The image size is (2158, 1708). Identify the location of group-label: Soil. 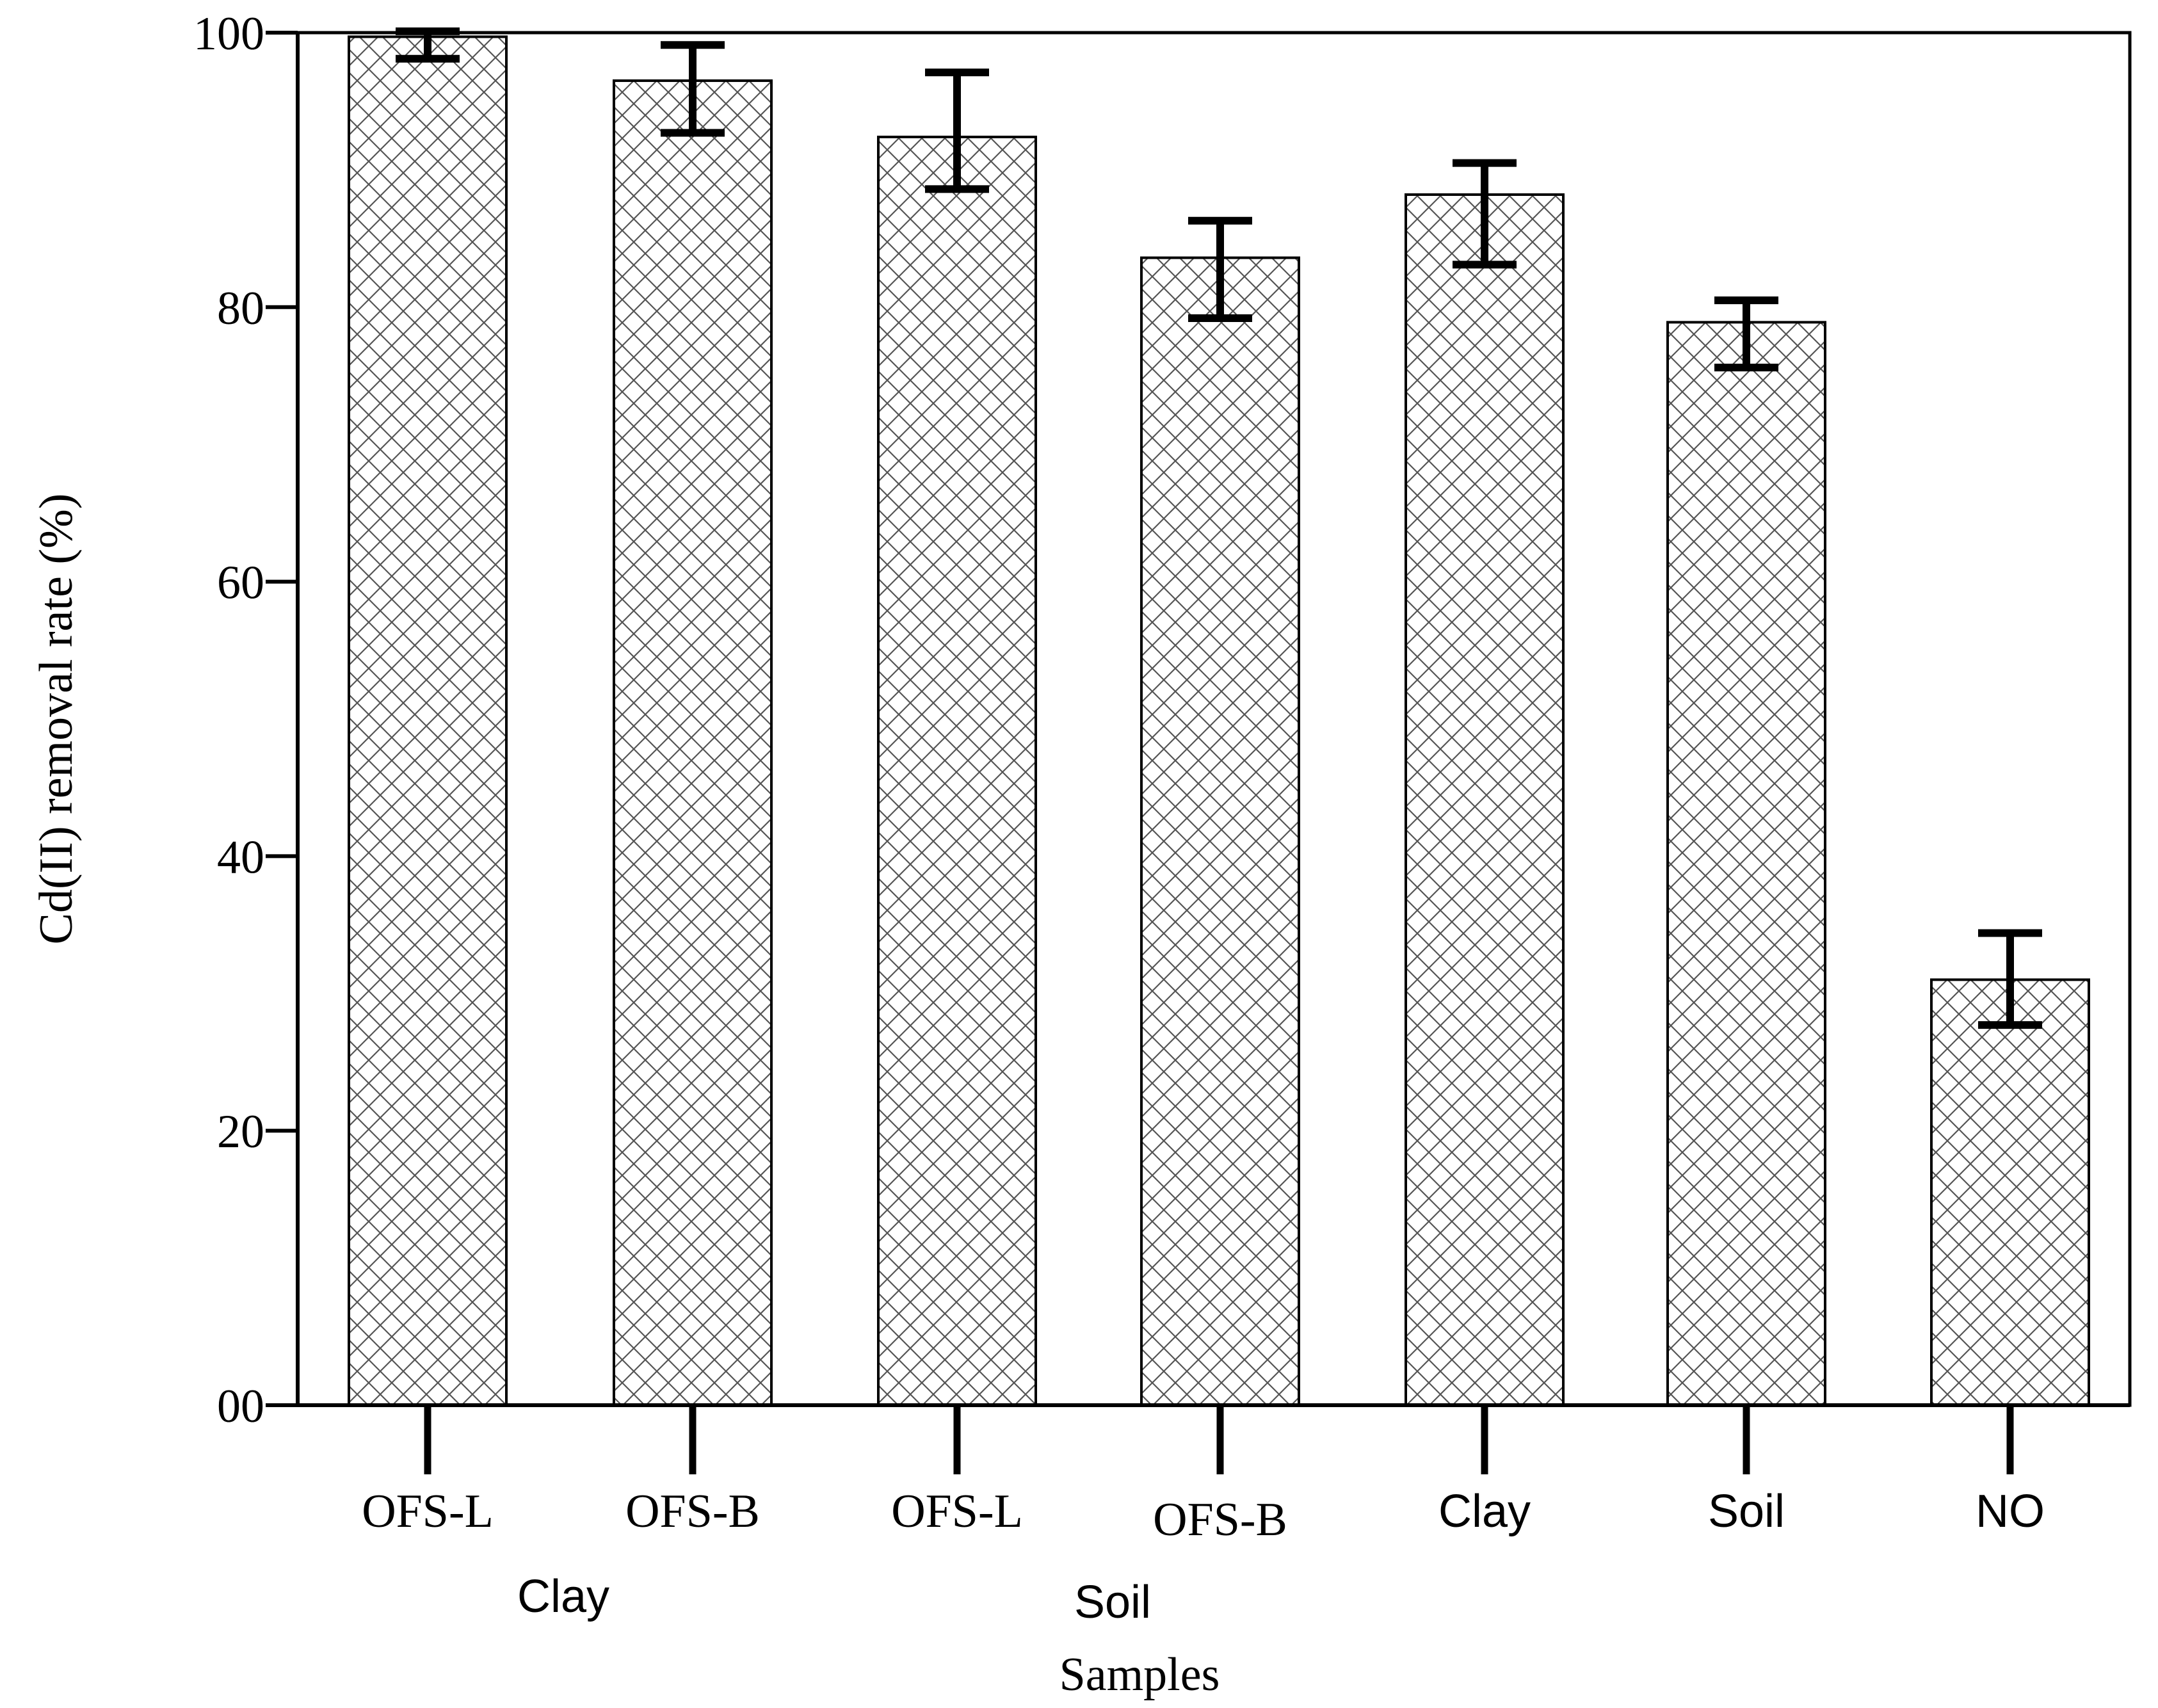
(1112, 1603).